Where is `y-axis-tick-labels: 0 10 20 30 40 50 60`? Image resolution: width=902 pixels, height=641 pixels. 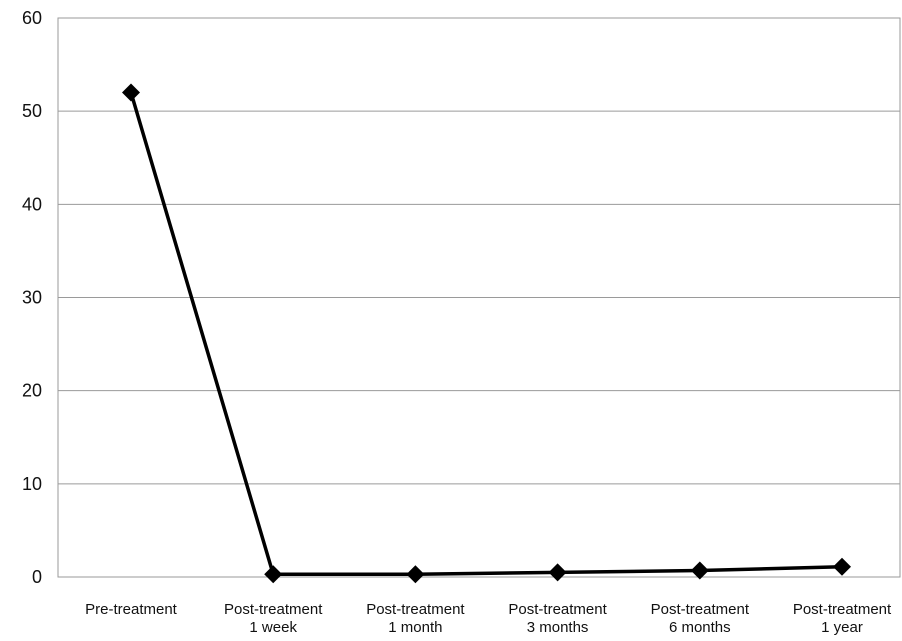
y-axis-tick-labels: 0 10 20 30 40 50 60 is located at coordinates (32, 297).